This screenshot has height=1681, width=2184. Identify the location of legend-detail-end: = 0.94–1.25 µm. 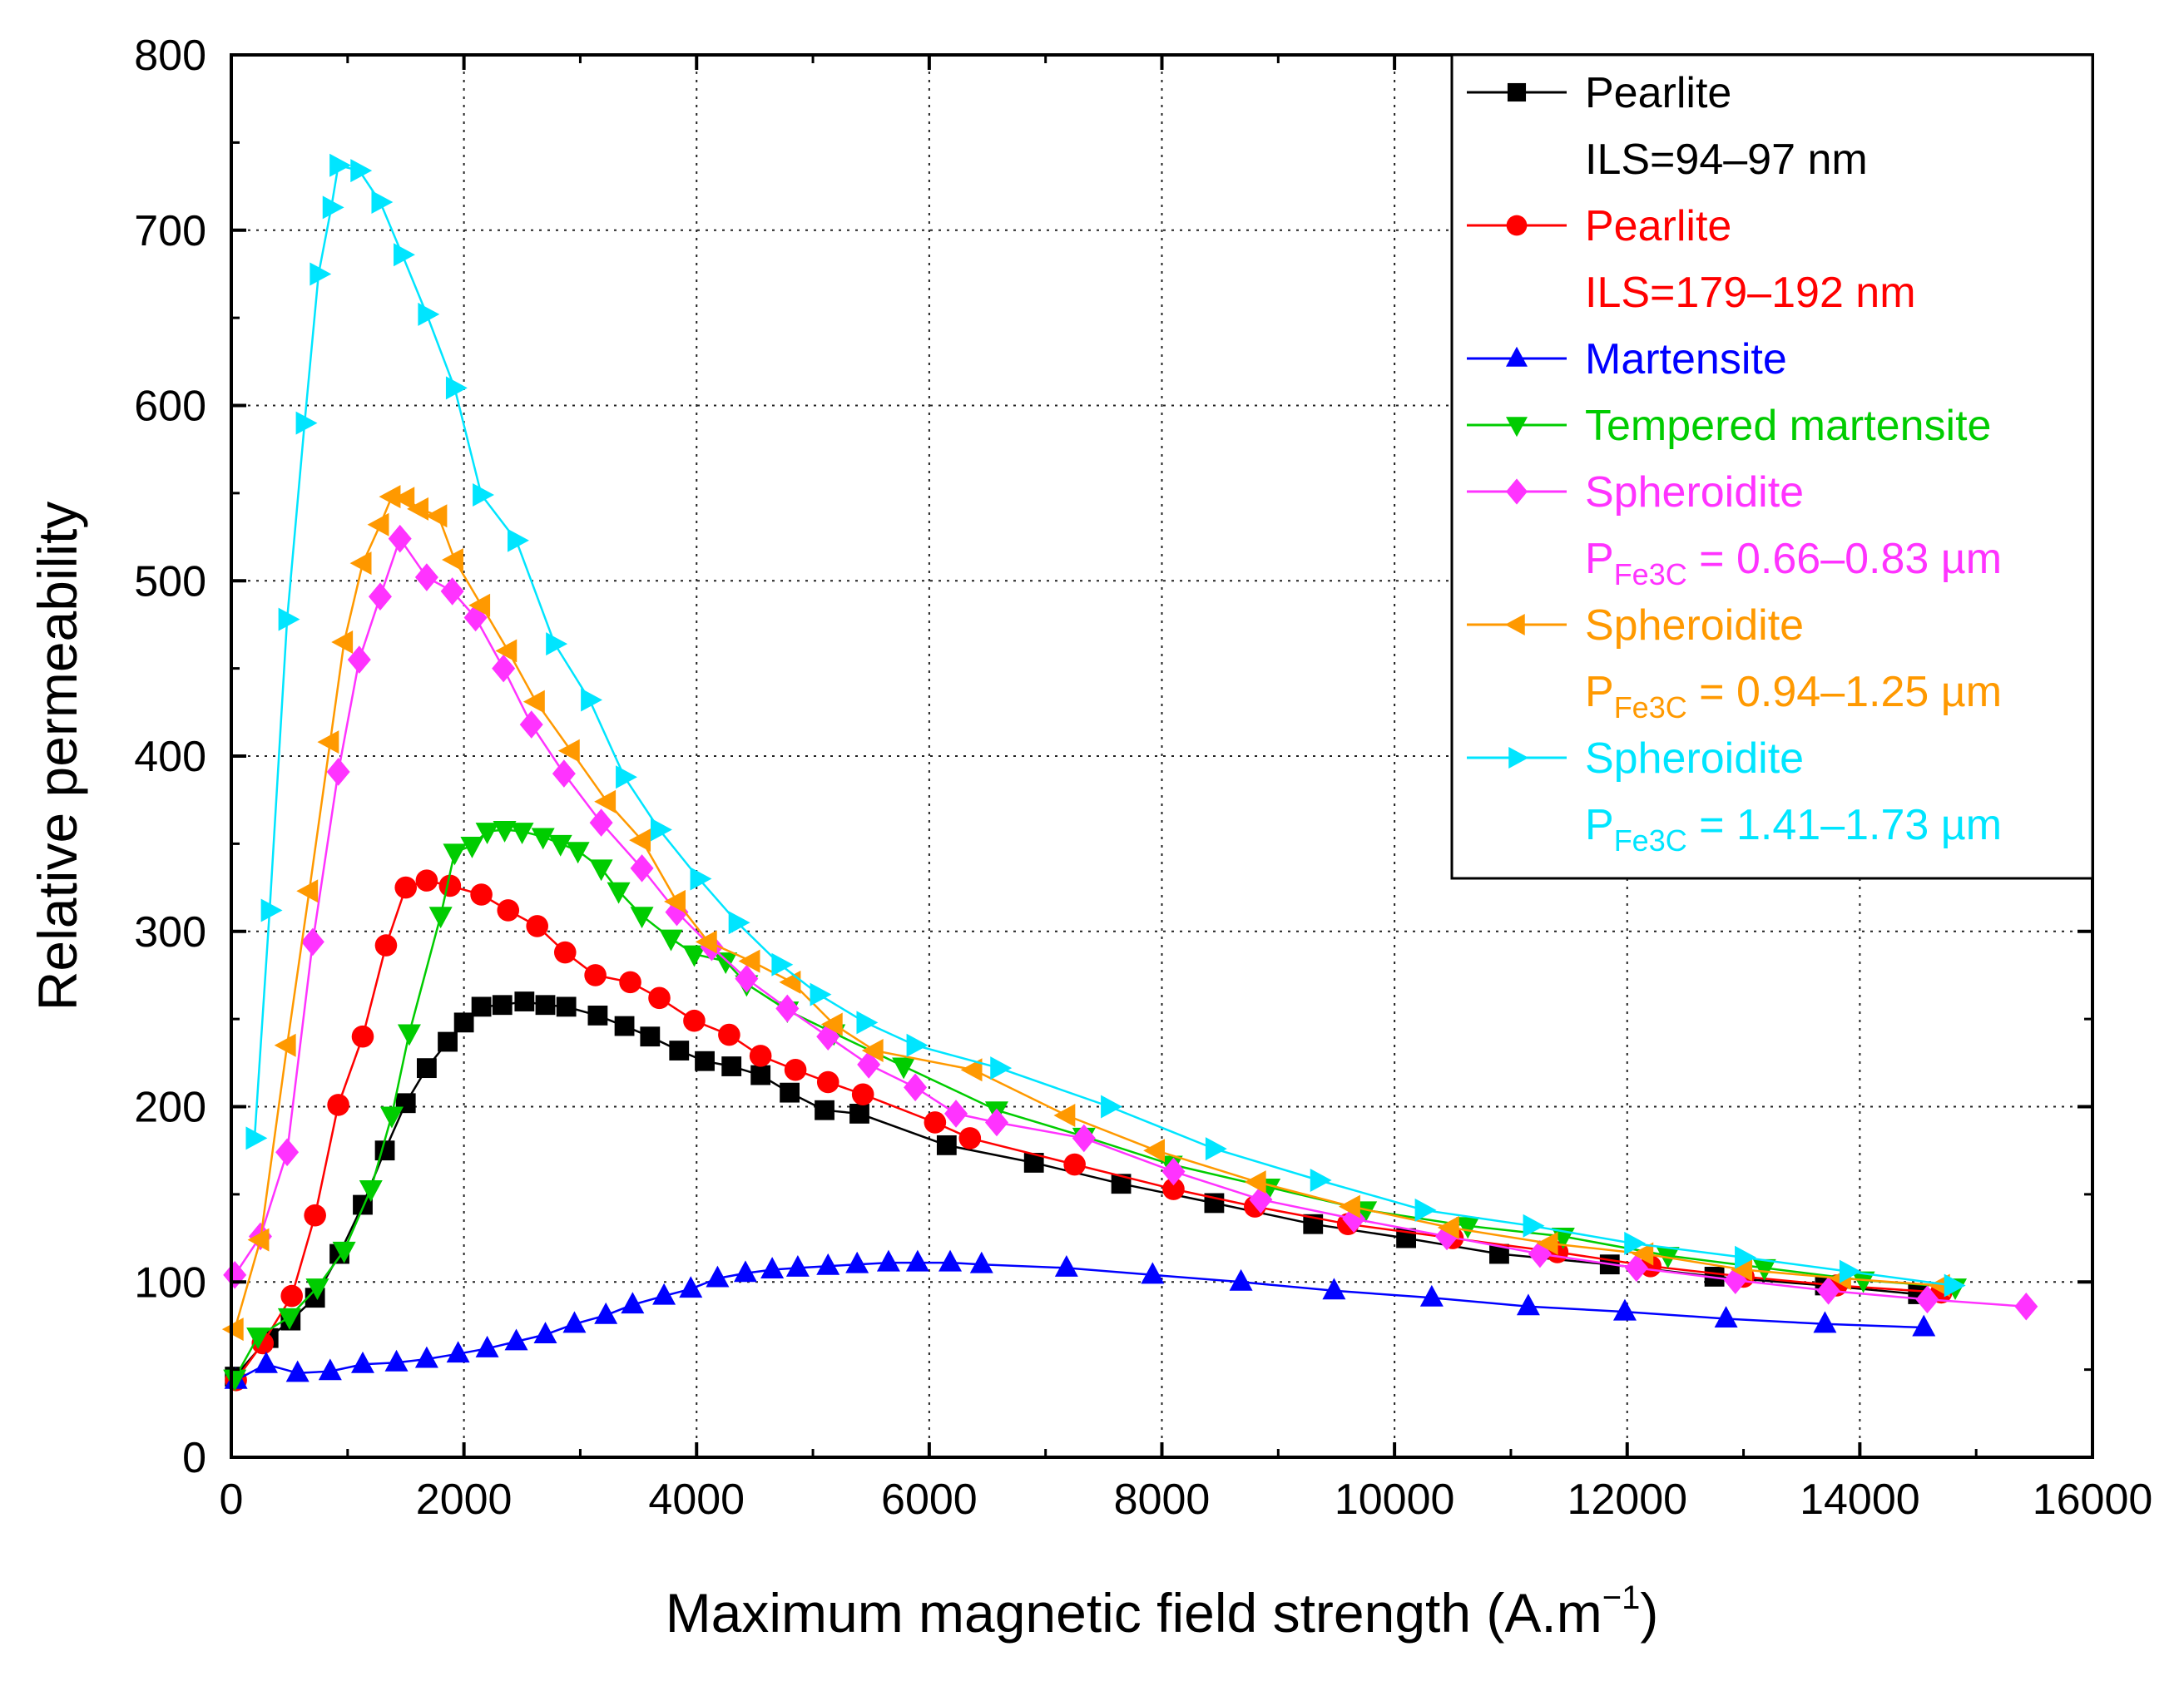
(1844, 692).